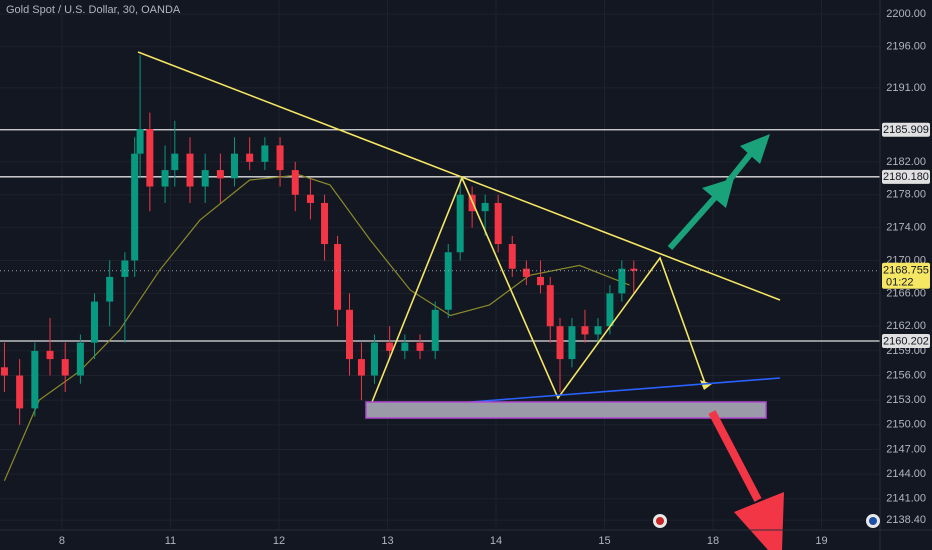 Image resolution: width=932 pixels, height=550 pixels. What do you see at coordinates (906, 474) in the screenshot?
I see `y-tick-label: 2144.00` at bounding box center [906, 474].